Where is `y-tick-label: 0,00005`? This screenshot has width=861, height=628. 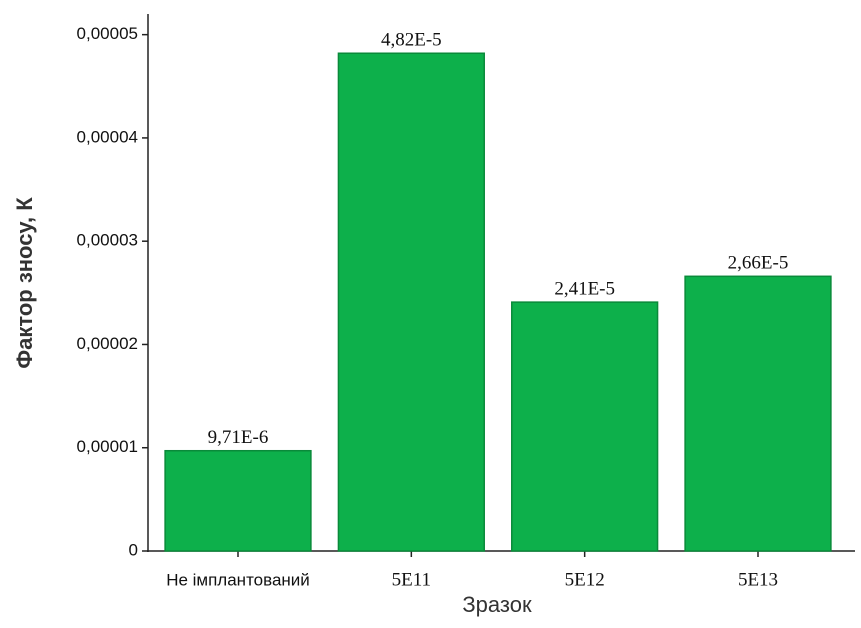 y-tick-label: 0,00005 is located at coordinates (107, 33).